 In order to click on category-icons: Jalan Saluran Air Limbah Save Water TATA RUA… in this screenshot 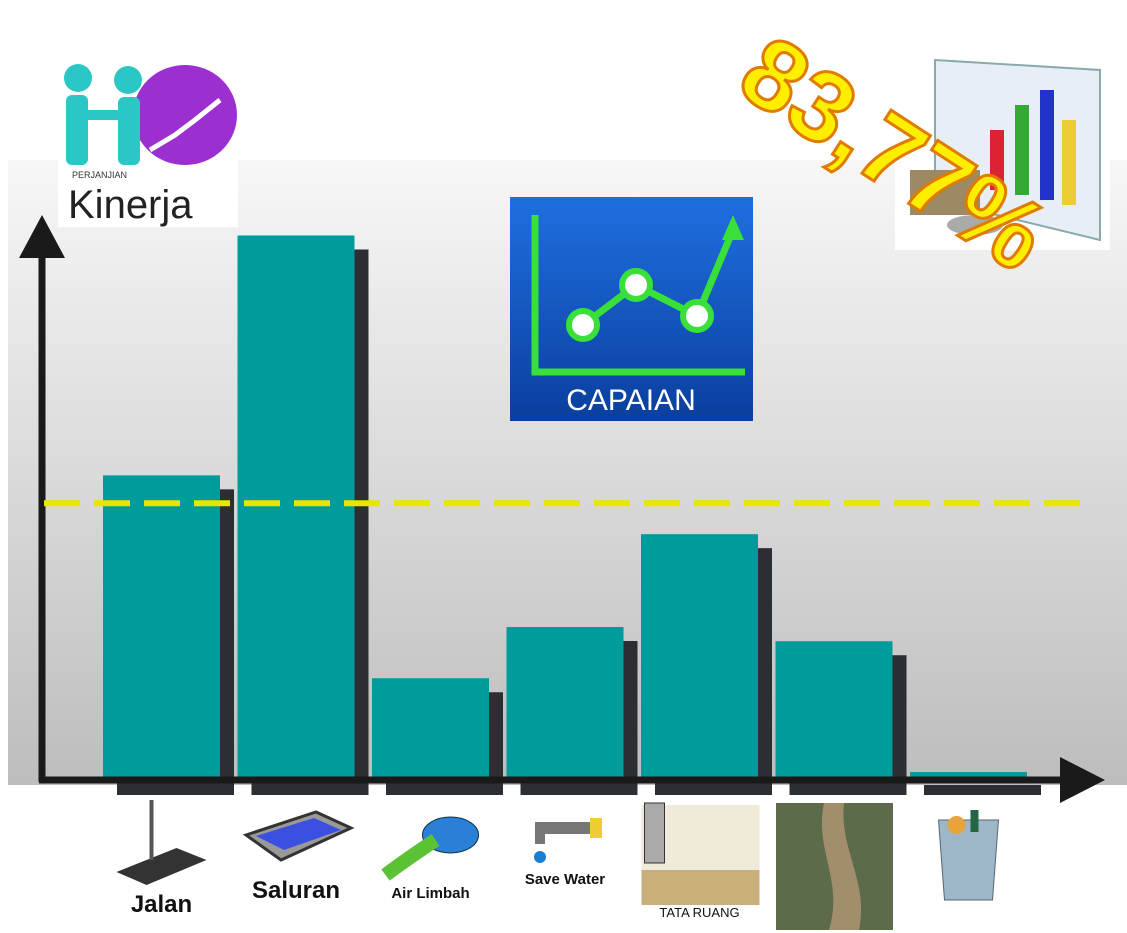, I will do `click(558, 865)`.